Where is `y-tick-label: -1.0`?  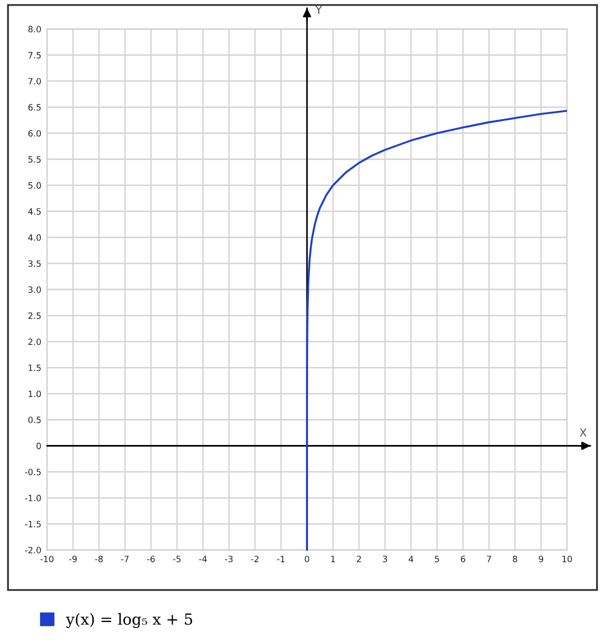 y-tick-label: -1.0 is located at coordinates (33, 498).